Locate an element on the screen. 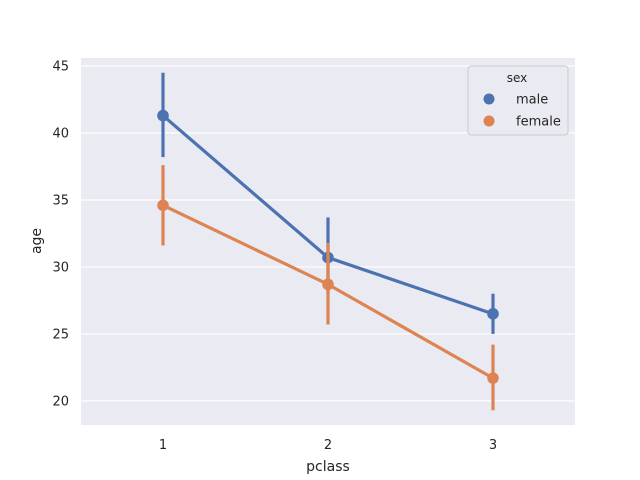 The width and height of the screenshot is (640, 480). x-tick-label: 2 is located at coordinates (328, 445).